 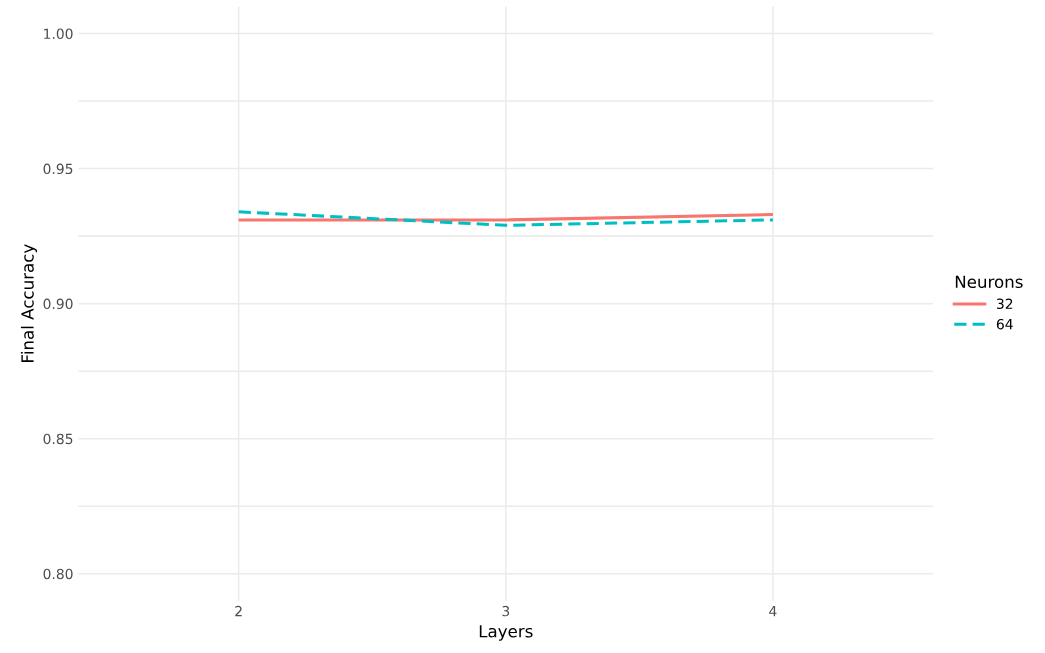 I want to click on y-tick-label: 1.00, so click(x=58, y=34).